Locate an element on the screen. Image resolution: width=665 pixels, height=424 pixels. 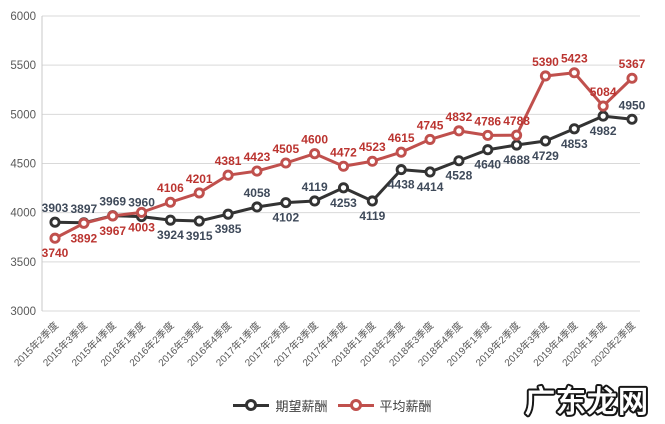
y-axis-tick-label: 4000 is located at coordinates (23, 214).